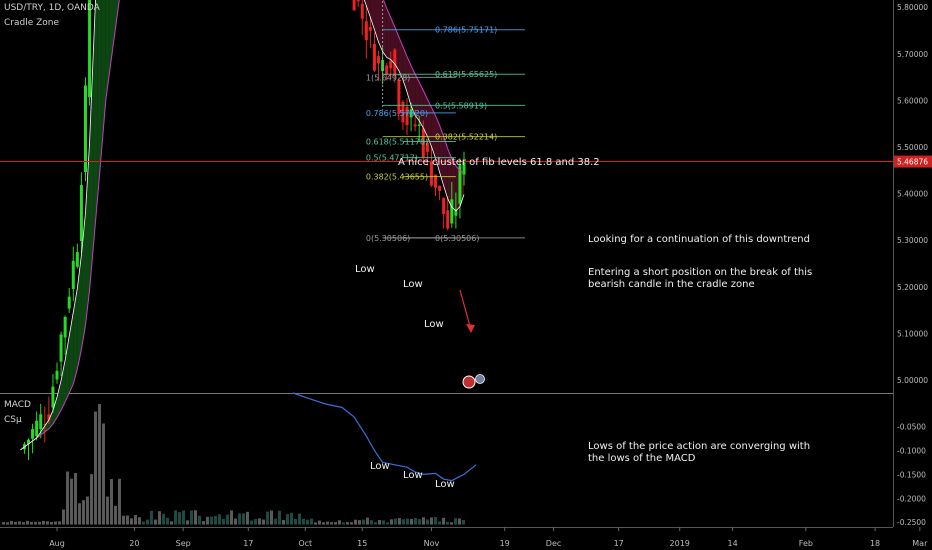 The width and height of the screenshot is (932, 550). Describe the element at coordinates (388, 77) in the screenshot. I see `fib-level-label: 1(5.64928)` at that location.